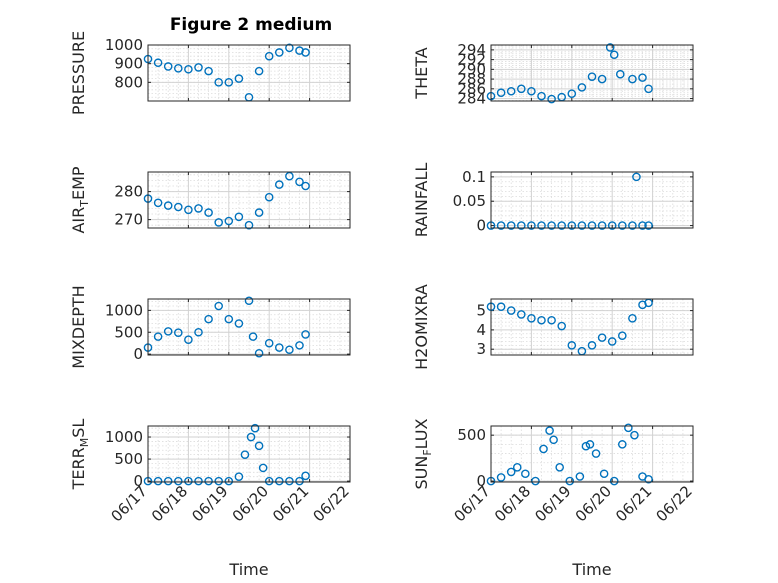  What do you see at coordinates (481, 349) in the screenshot?
I see `y-tick-label: 3` at bounding box center [481, 349].